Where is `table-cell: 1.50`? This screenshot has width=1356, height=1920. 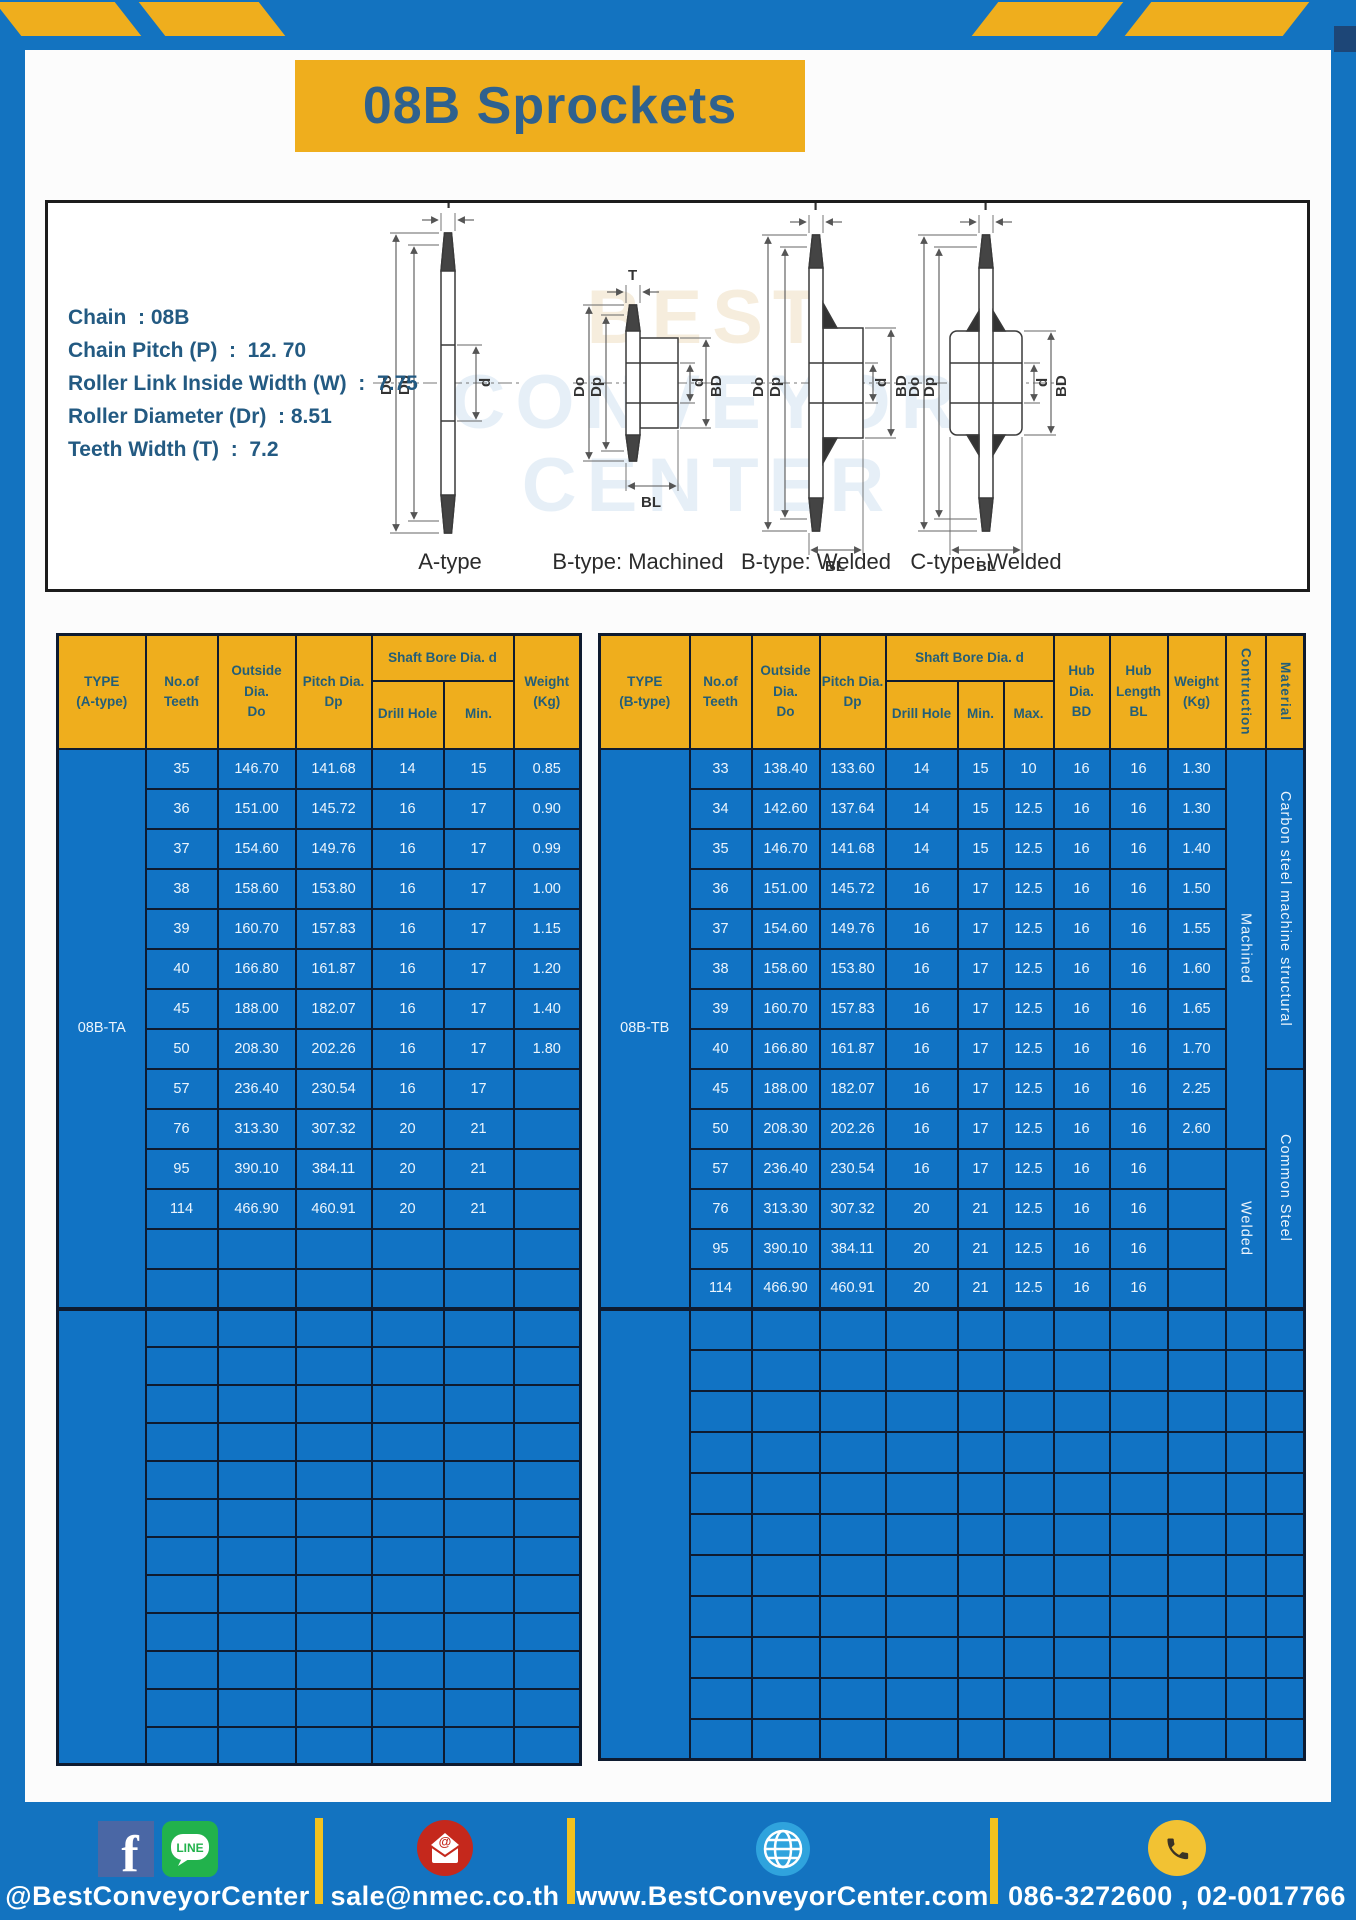
table-cell: 1.50 is located at coordinates (1196, 888).